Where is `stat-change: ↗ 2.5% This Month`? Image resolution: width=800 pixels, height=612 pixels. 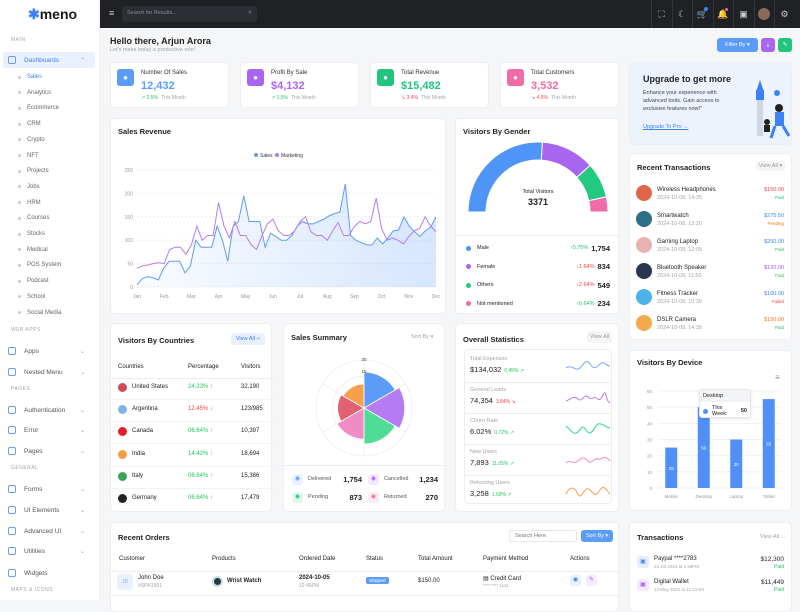
stat-change: ↗ 2.5% This Month is located at coordinates (163, 98).